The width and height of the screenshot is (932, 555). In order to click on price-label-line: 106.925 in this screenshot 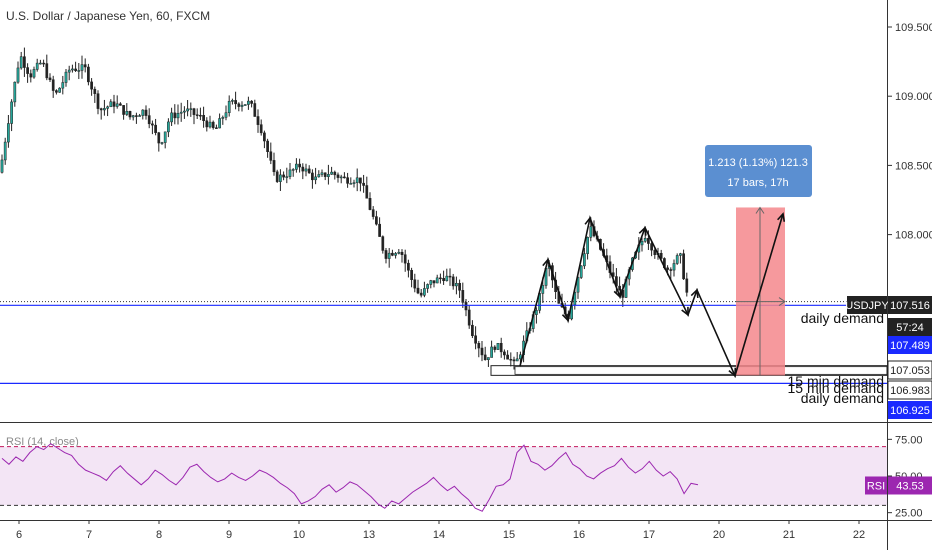, I will do `click(910, 410)`.